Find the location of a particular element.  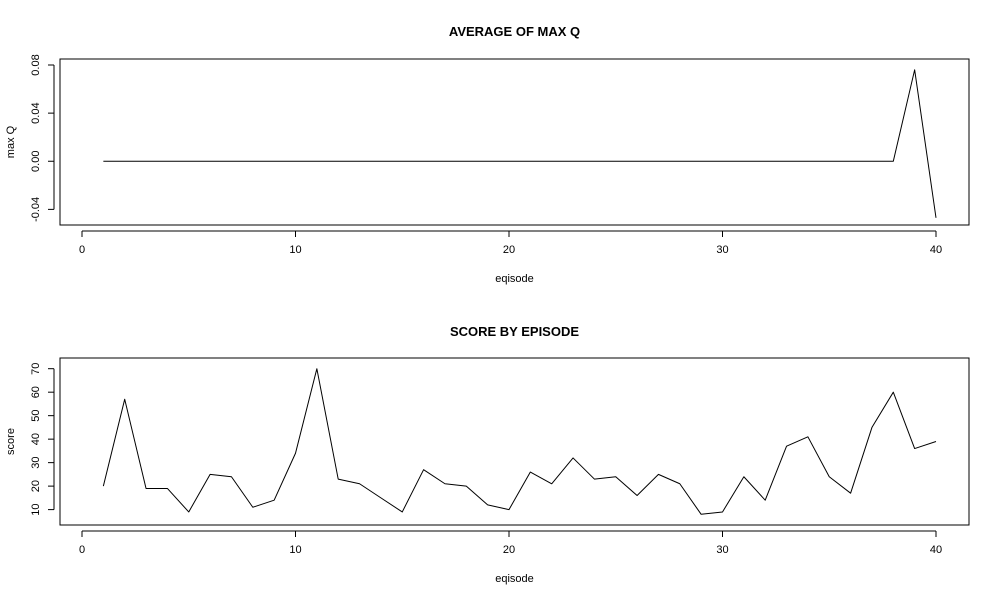

chart1-y-axis-label: max Q is located at coordinates (11, 141).